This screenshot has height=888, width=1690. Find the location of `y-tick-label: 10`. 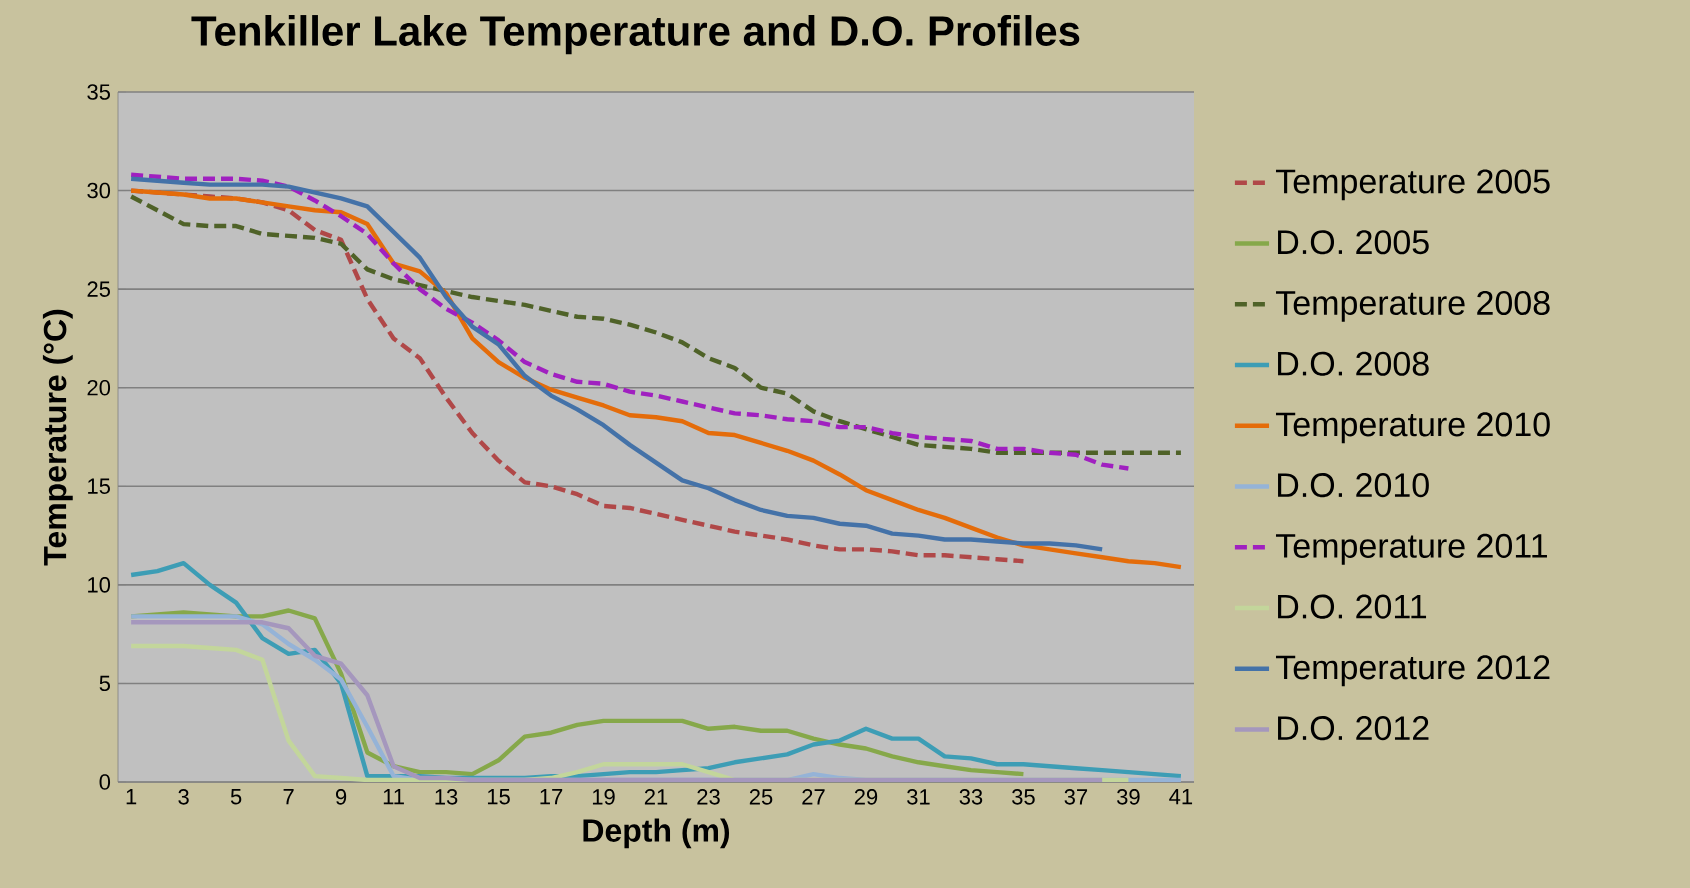

y-tick-label: 10 is located at coordinates (99, 585).